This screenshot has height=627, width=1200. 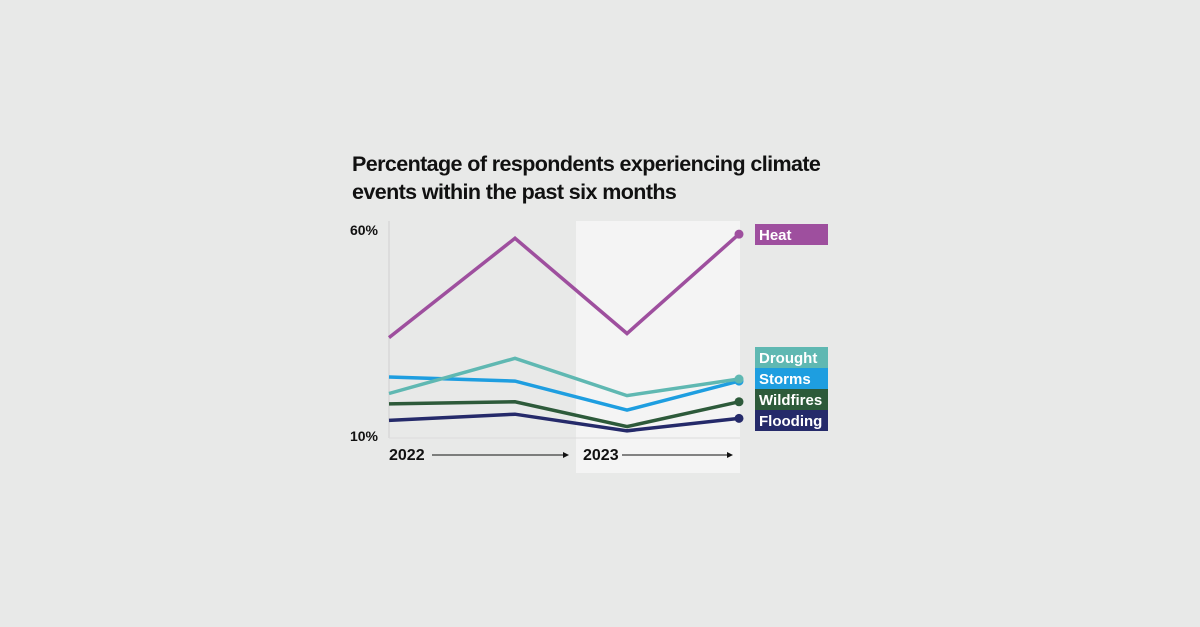 I want to click on legend-label-wildfires: Wildfires, so click(x=790, y=400).